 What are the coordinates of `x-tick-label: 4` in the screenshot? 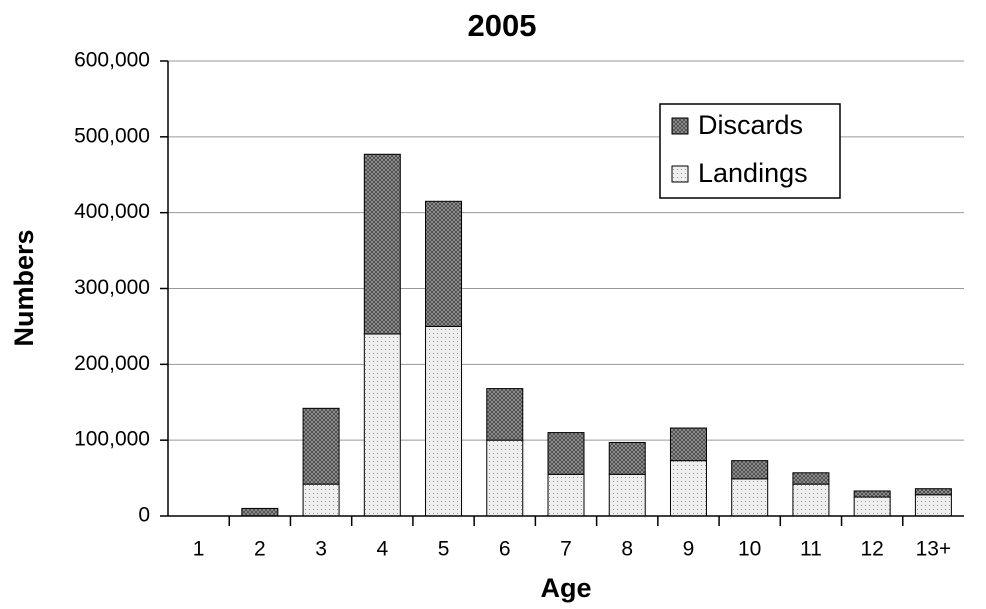 It's located at (382, 549).